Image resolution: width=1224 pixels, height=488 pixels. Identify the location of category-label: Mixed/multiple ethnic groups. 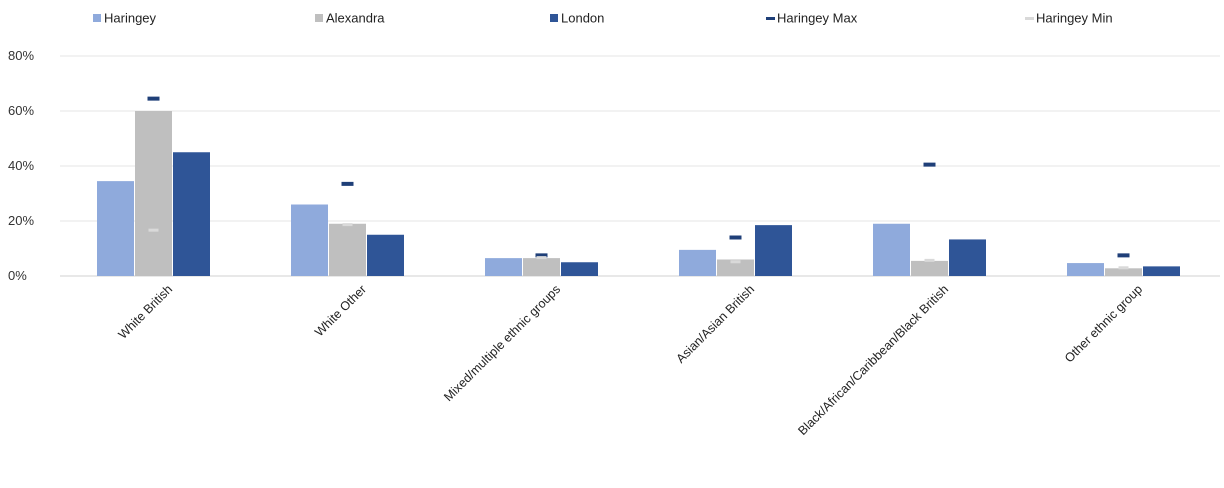
(502, 343).